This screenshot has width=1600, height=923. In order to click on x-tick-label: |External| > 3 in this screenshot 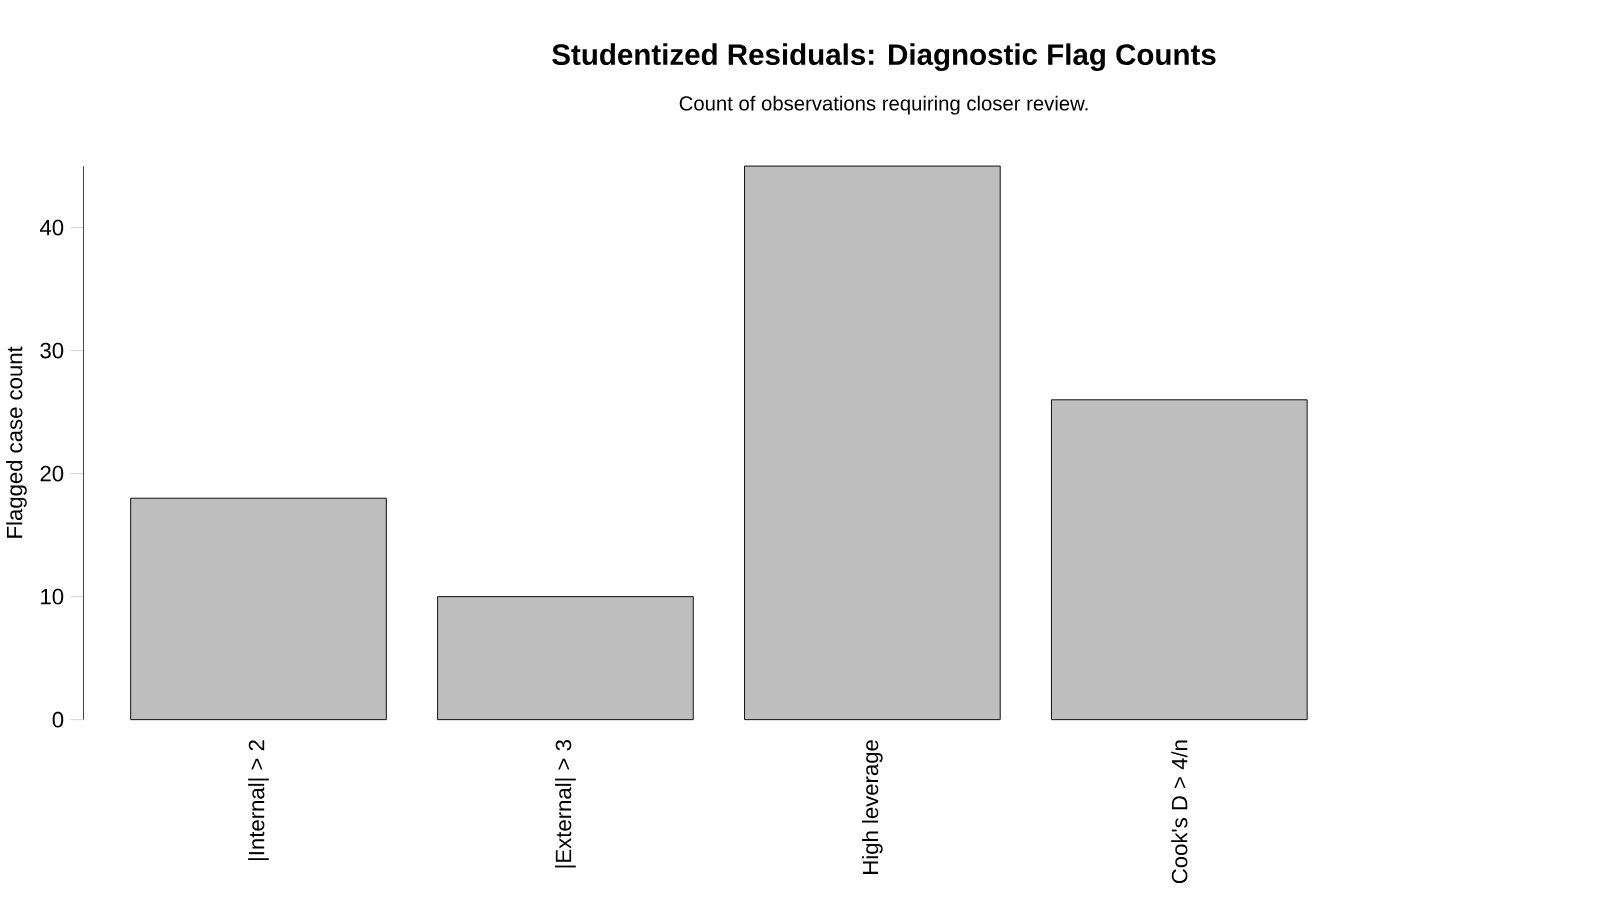, I will do `click(565, 804)`.